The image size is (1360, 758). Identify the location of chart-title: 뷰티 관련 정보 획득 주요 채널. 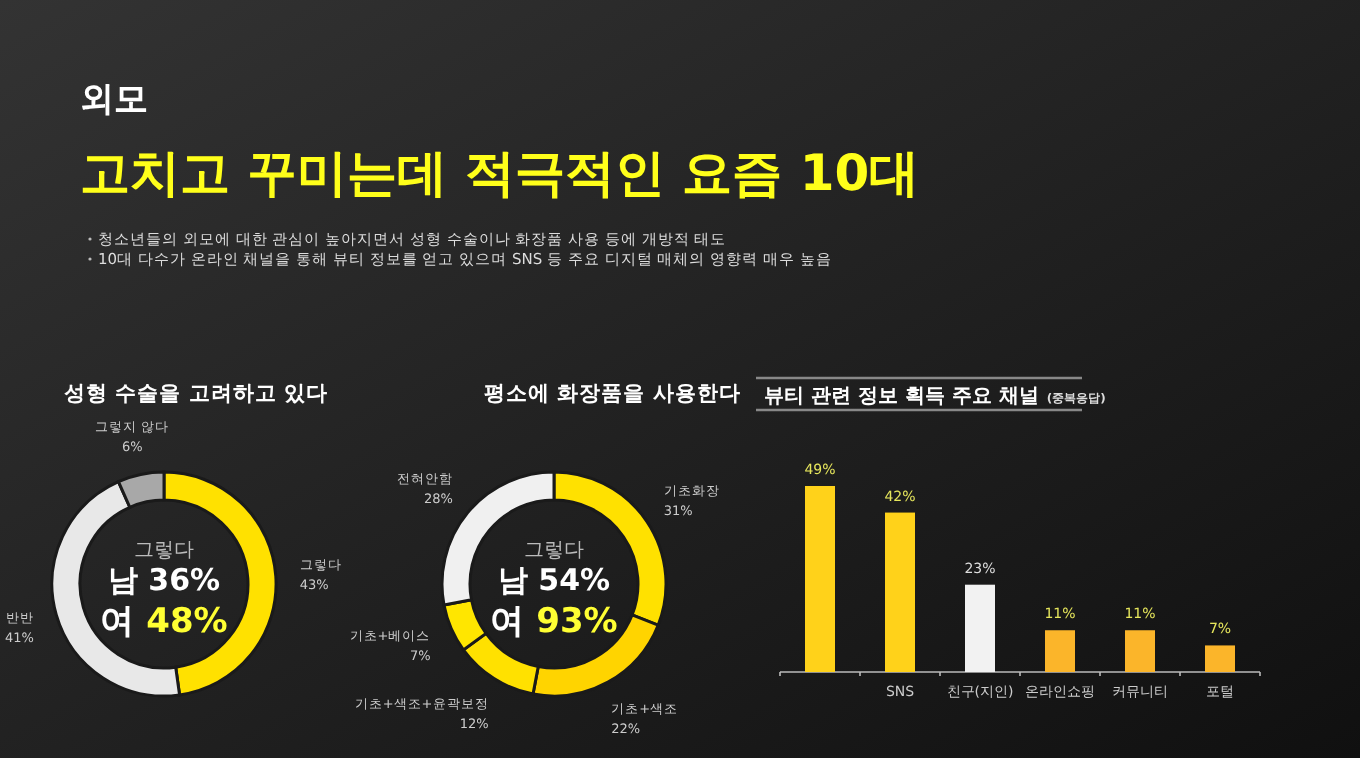
(901, 397).